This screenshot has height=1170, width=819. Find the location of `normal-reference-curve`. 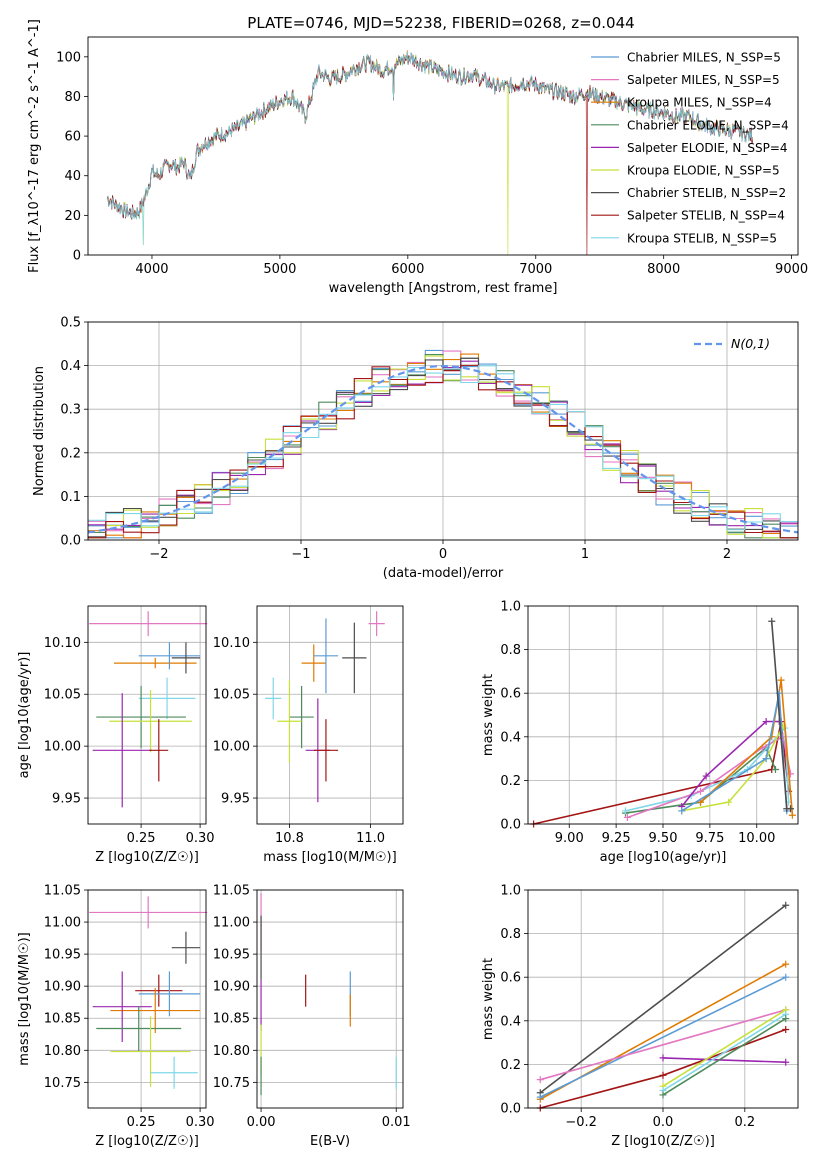

normal-reference-curve is located at coordinates (443, 449).